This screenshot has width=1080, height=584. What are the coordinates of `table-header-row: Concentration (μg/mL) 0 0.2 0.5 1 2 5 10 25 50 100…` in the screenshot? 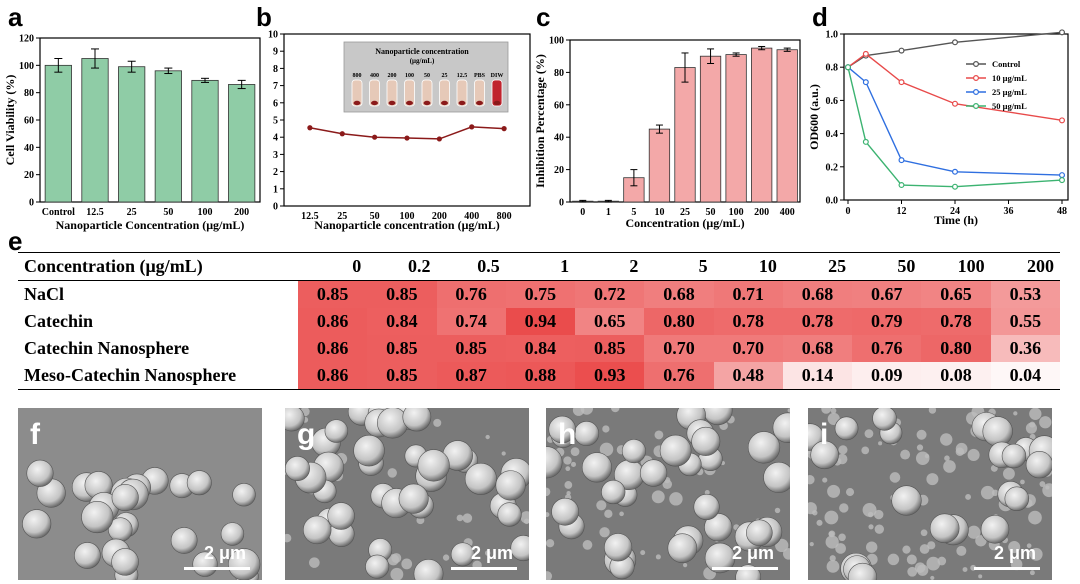 It's located at (539, 266).